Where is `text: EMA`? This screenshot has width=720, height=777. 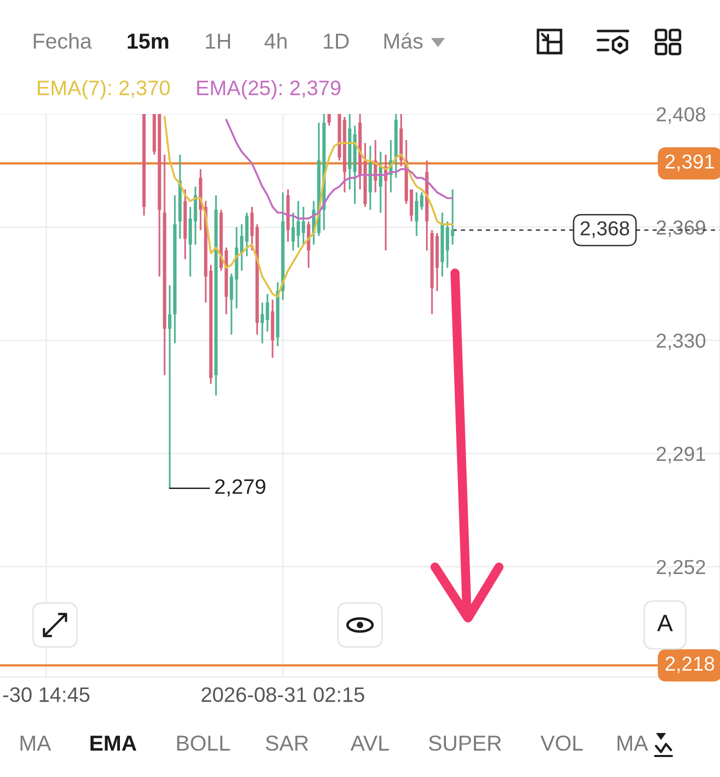 text: EMA is located at coordinates (113, 743).